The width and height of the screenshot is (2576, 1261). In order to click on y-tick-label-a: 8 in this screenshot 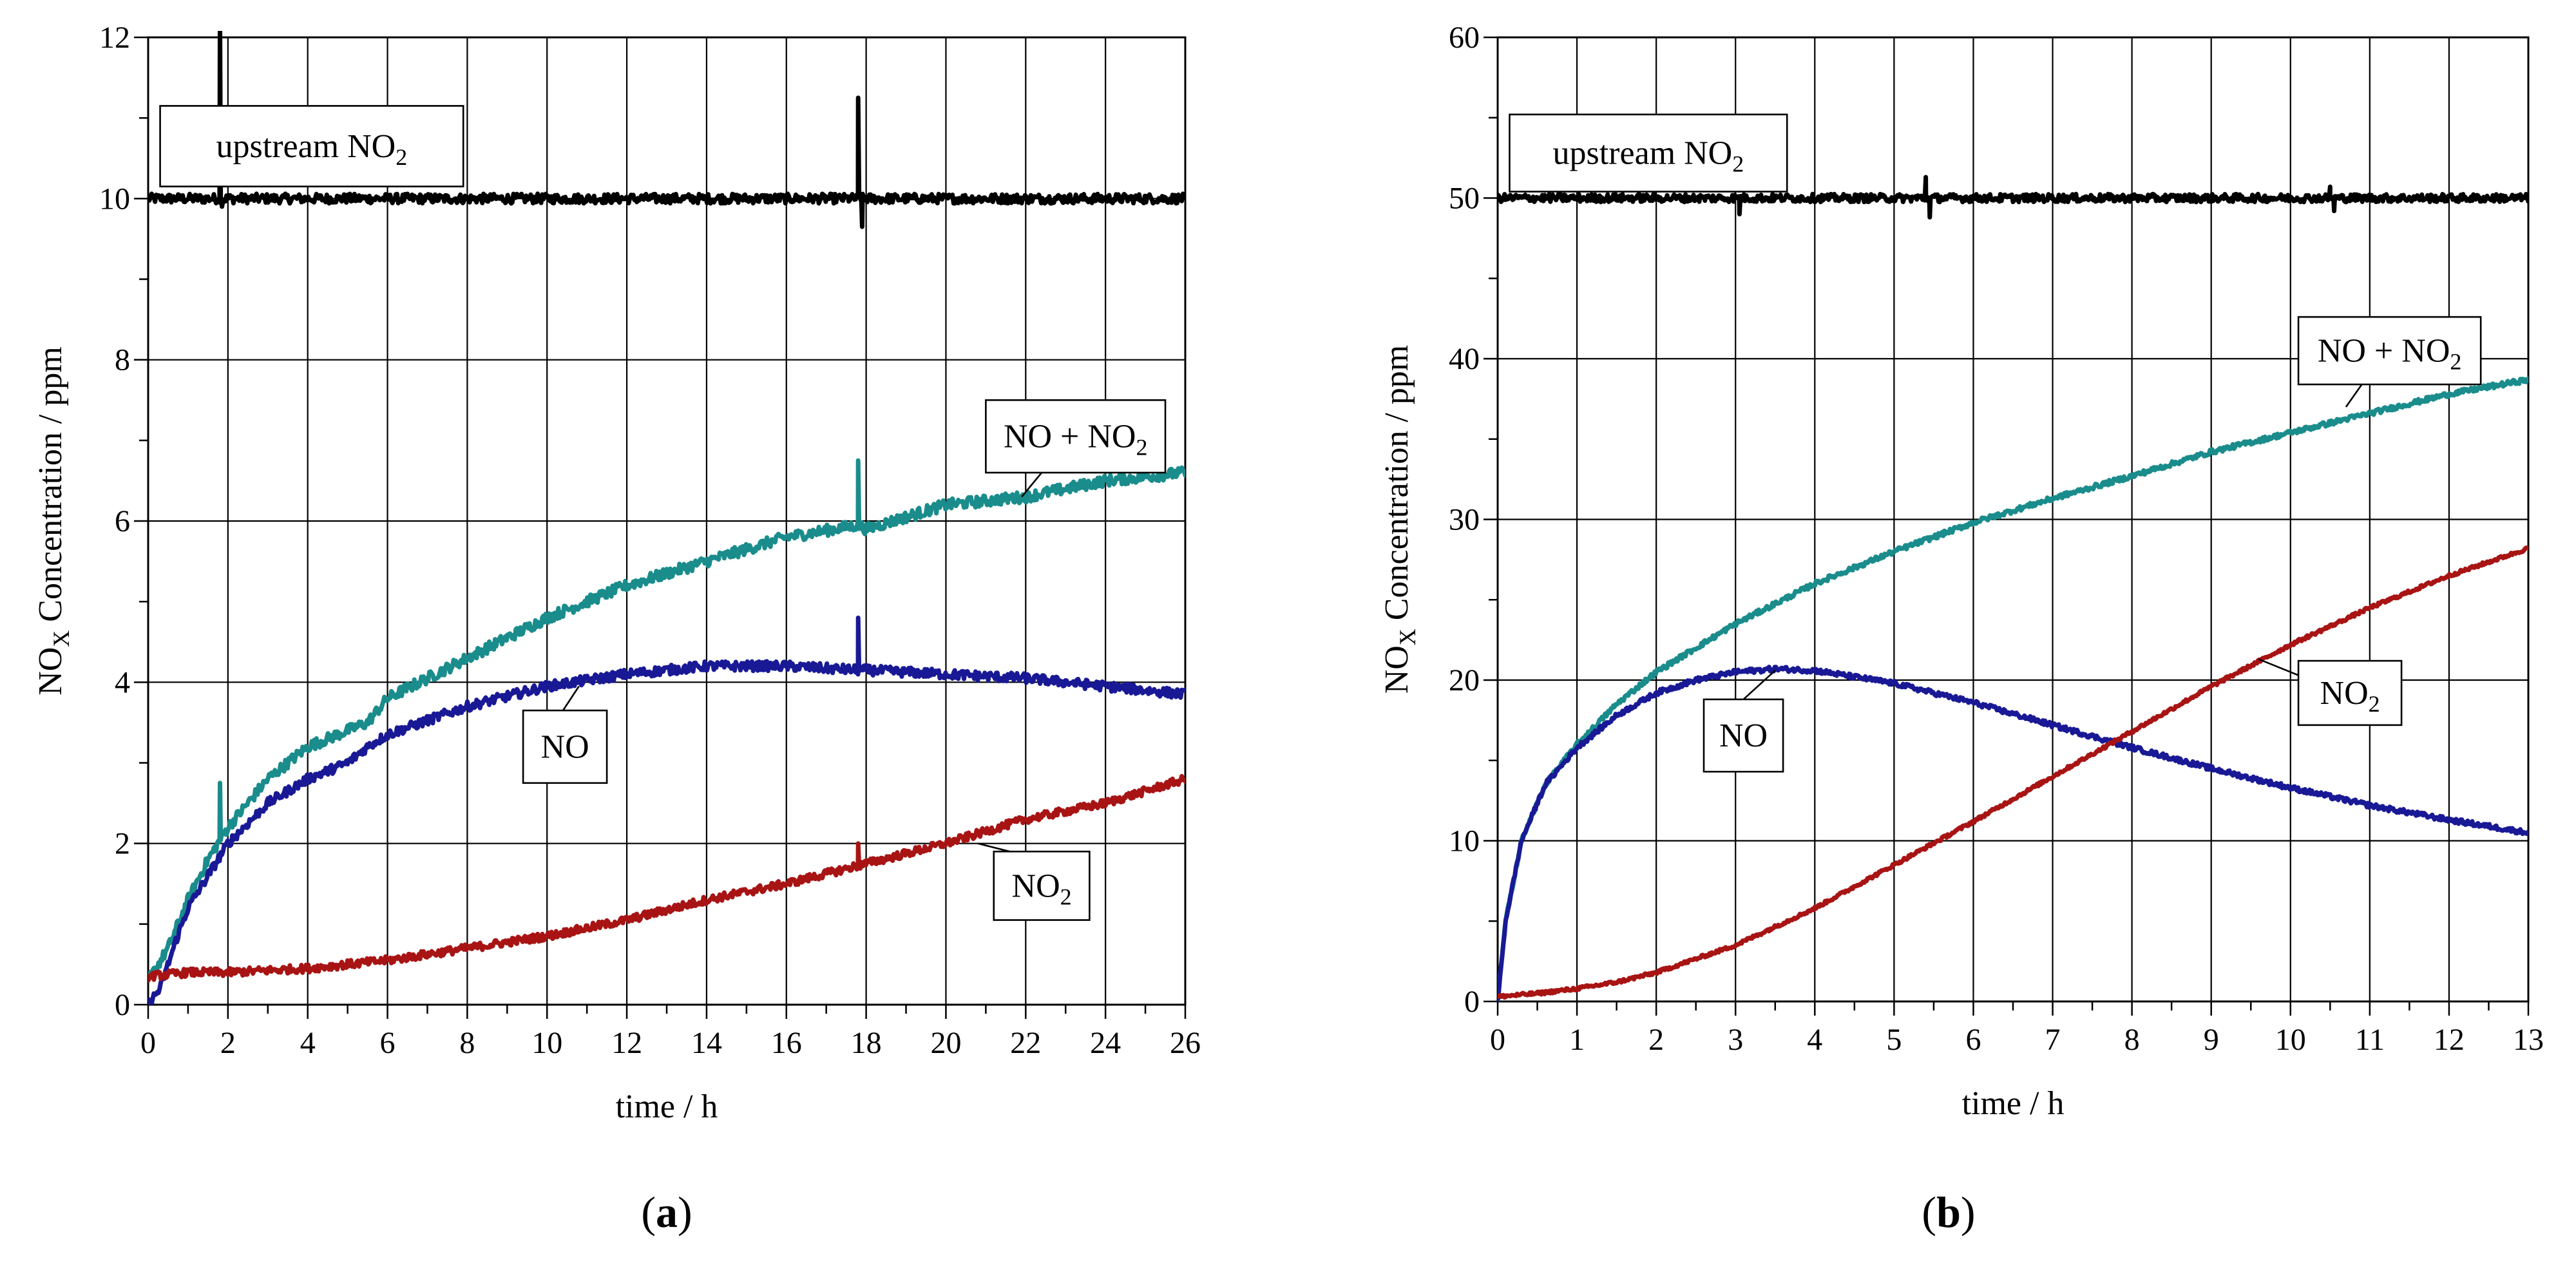, I will do `click(122, 360)`.